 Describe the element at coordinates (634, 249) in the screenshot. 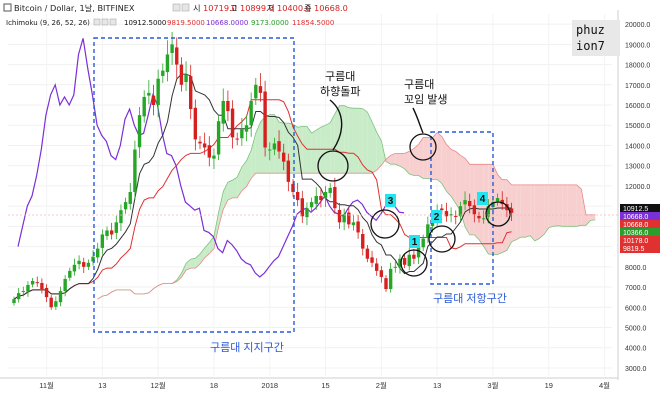

I see `price-tag-label: 9819.5` at that location.